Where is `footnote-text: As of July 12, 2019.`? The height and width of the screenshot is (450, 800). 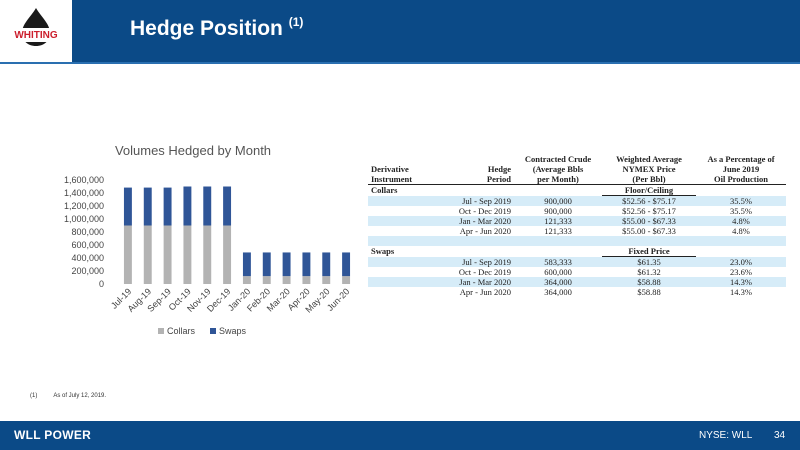
footnote-text: As of July 12, 2019. is located at coordinates (80, 396).